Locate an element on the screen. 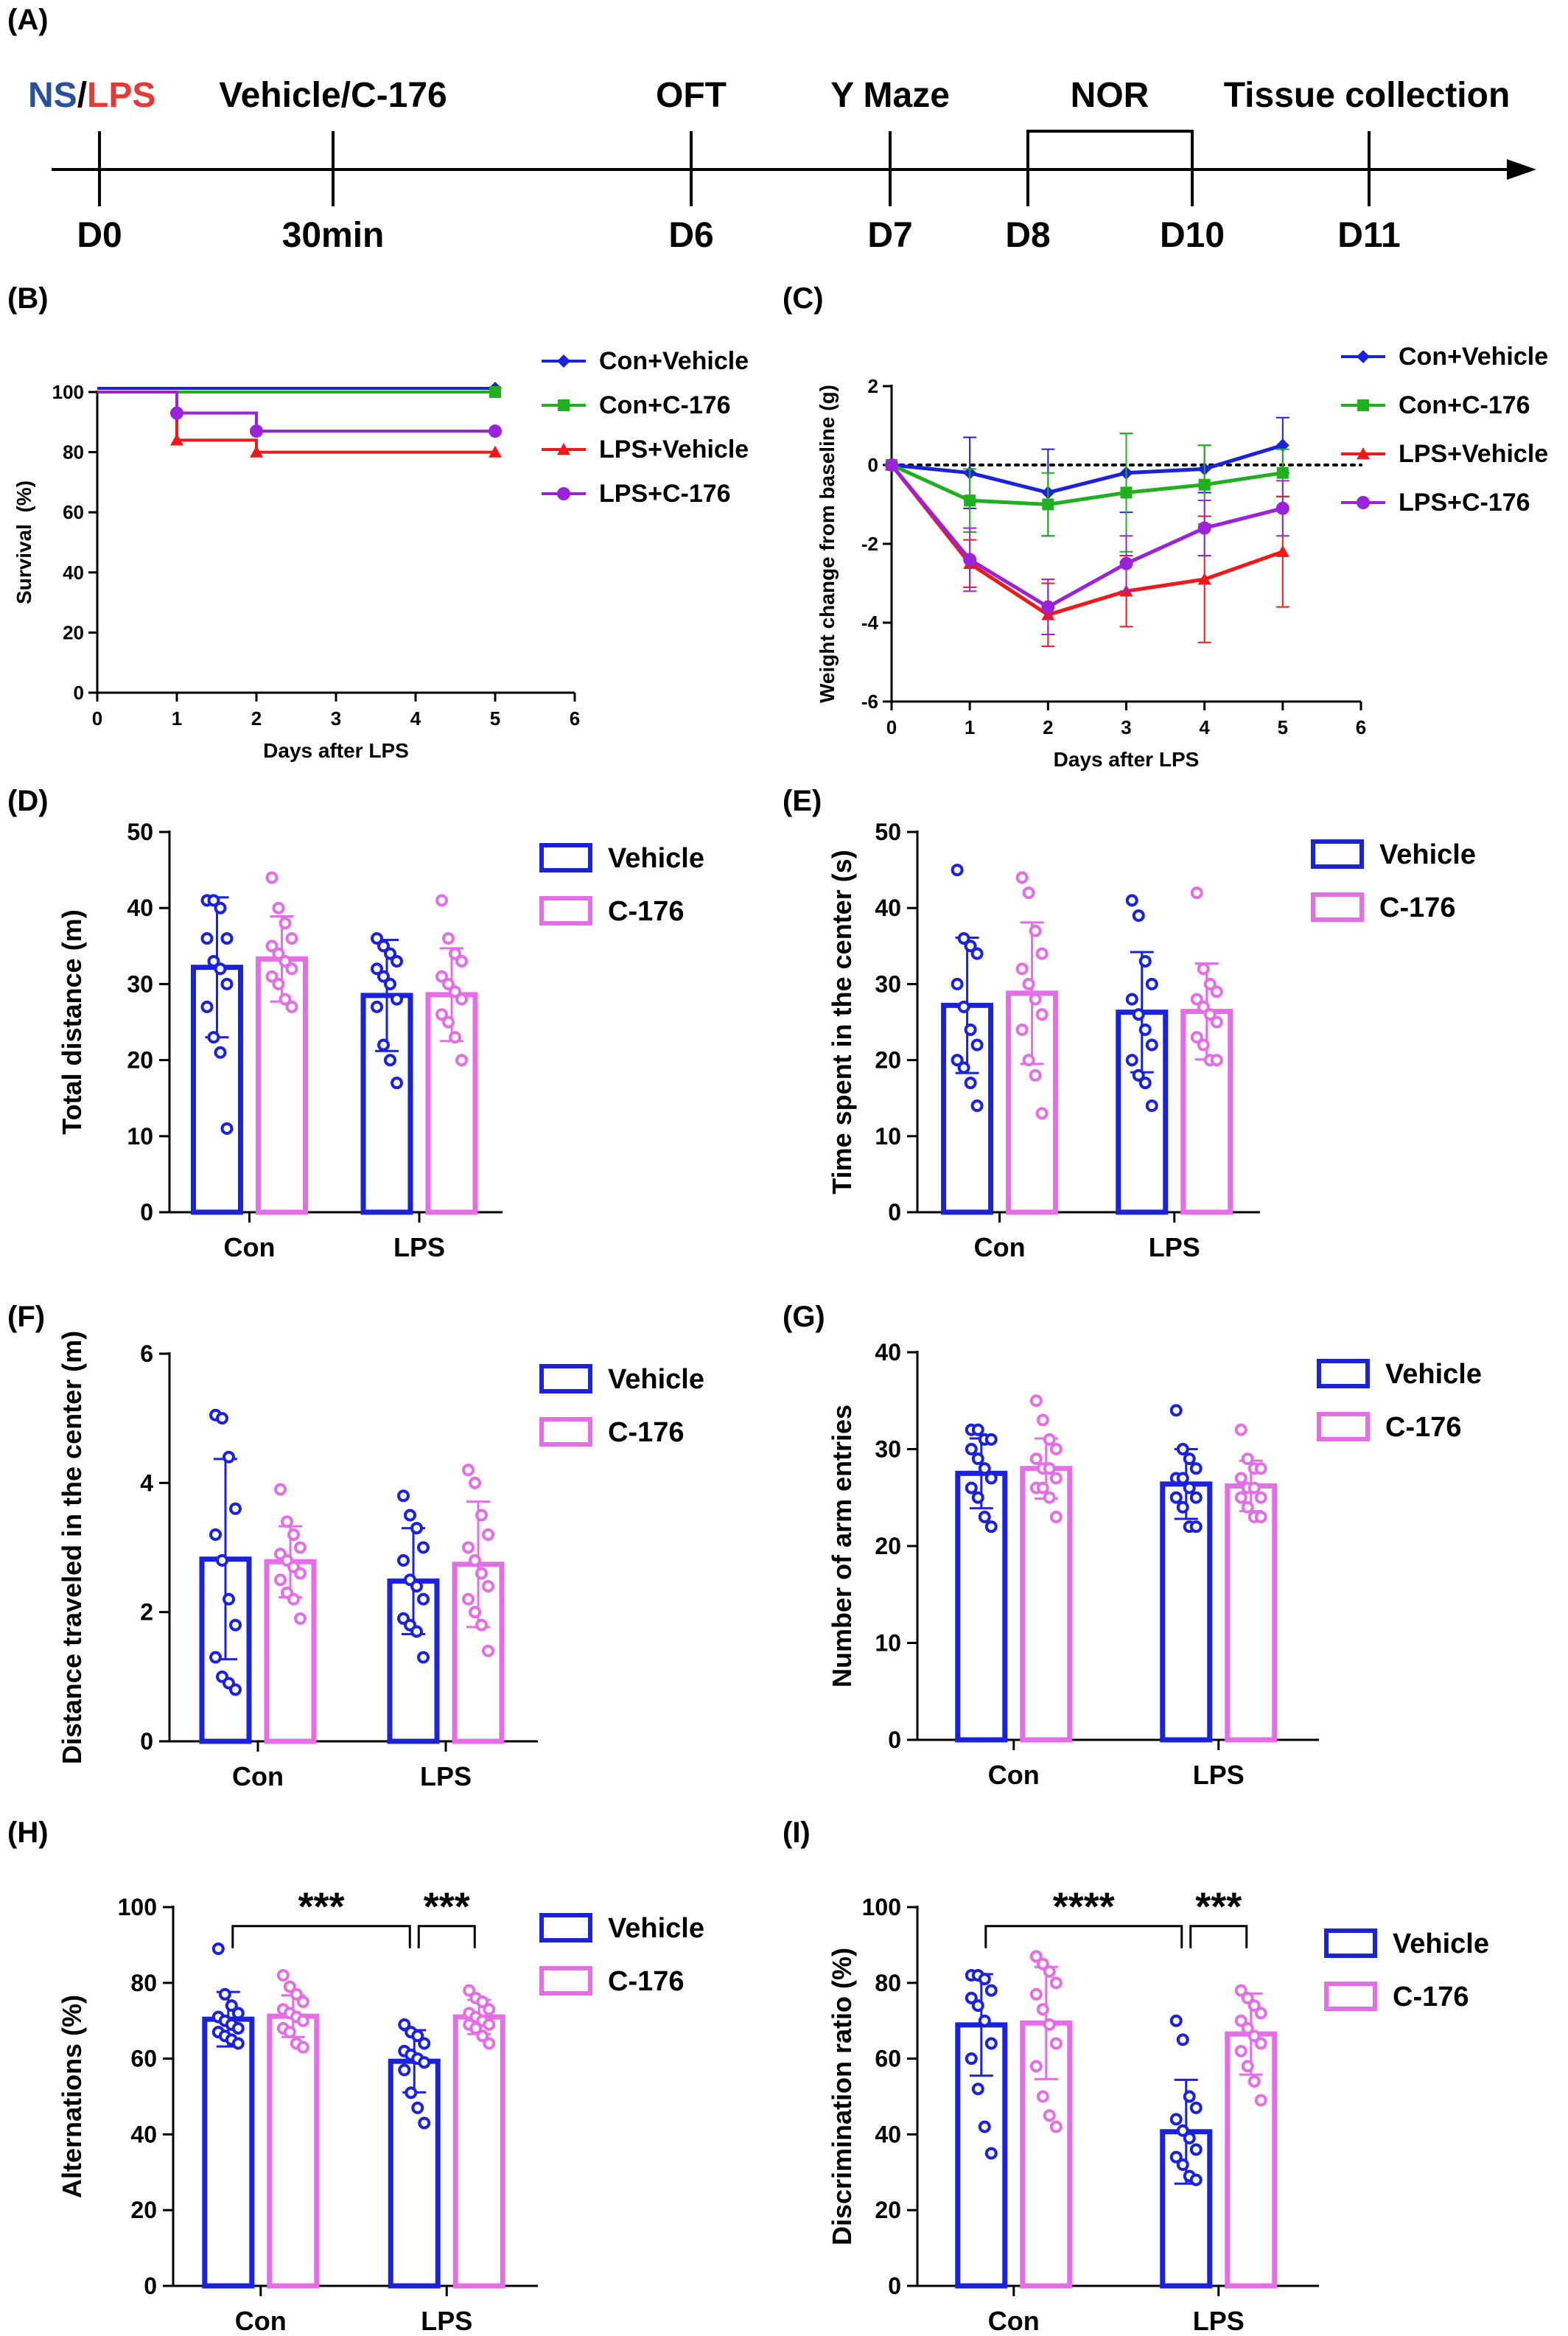 The height and width of the screenshot is (2336, 1568). panel-label: (G) is located at coordinates (804, 1317).